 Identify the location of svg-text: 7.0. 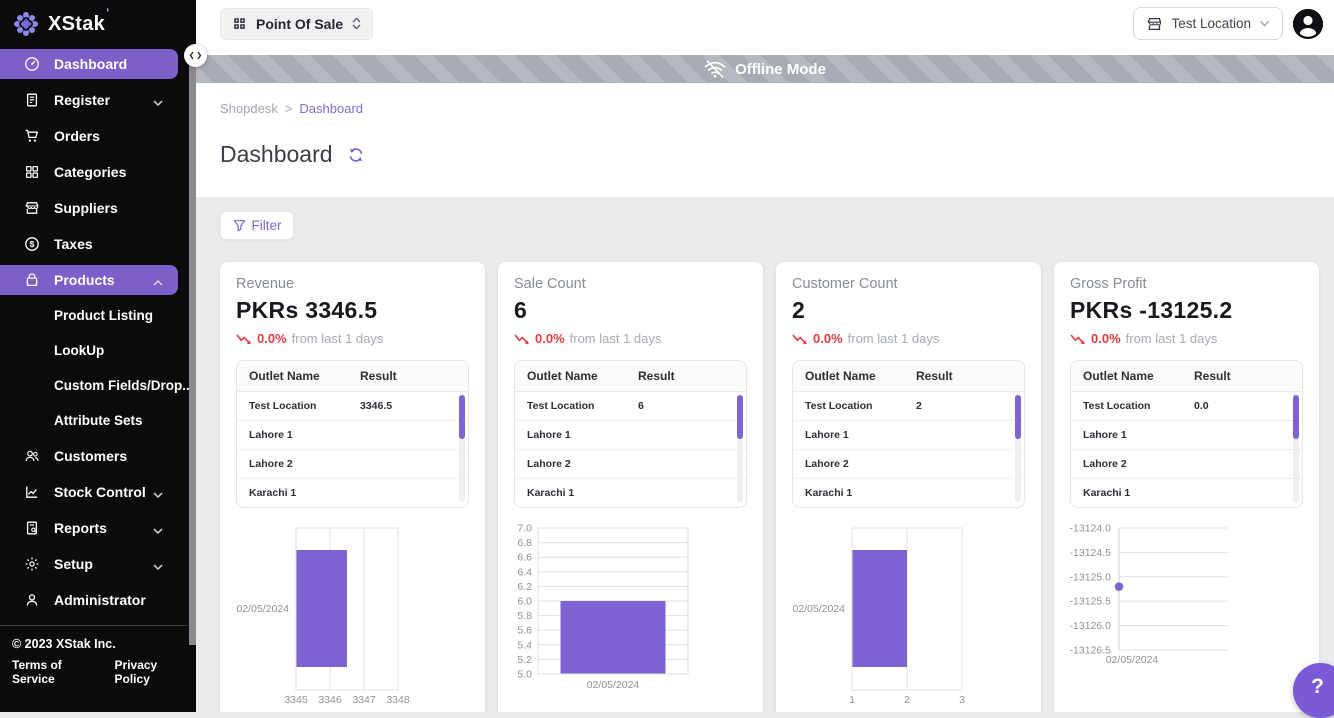
(524, 529).